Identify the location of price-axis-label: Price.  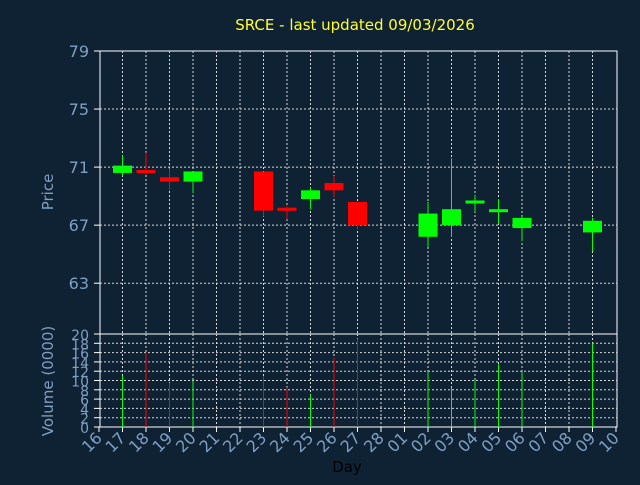
(48, 192).